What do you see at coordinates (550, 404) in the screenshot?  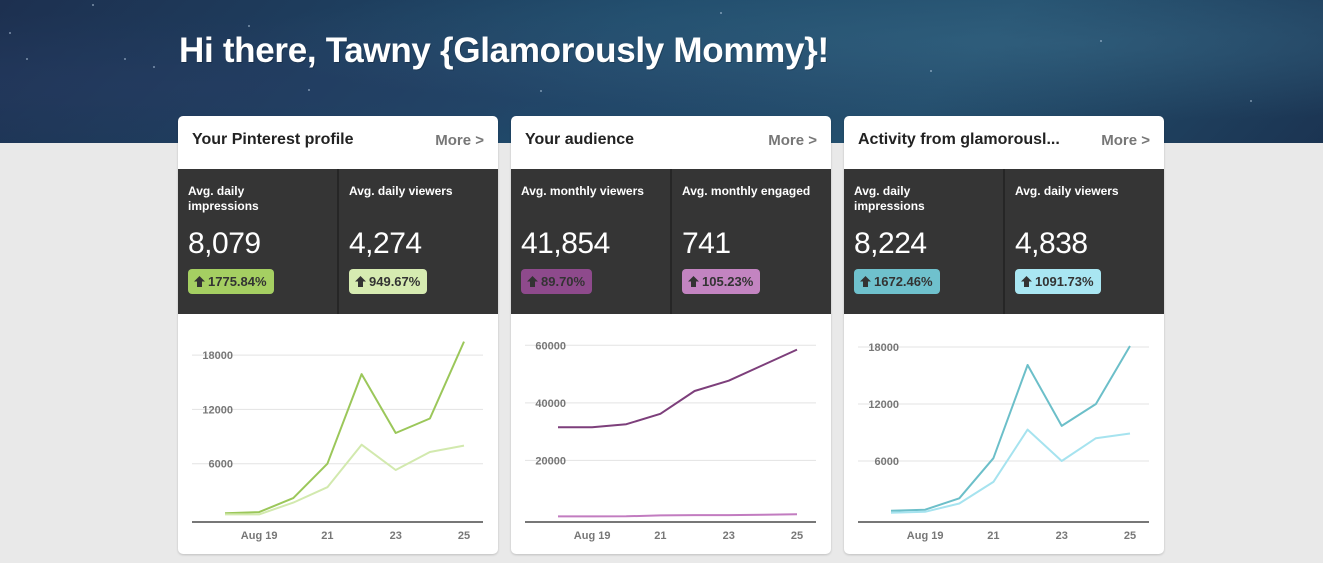 I see `y-tick-label: 40000` at bounding box center [550, 404].